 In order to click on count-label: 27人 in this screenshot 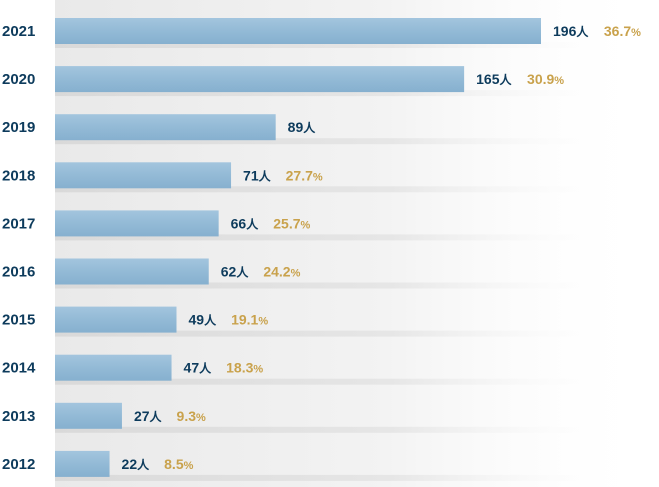, I will do `click(148, 416)`.